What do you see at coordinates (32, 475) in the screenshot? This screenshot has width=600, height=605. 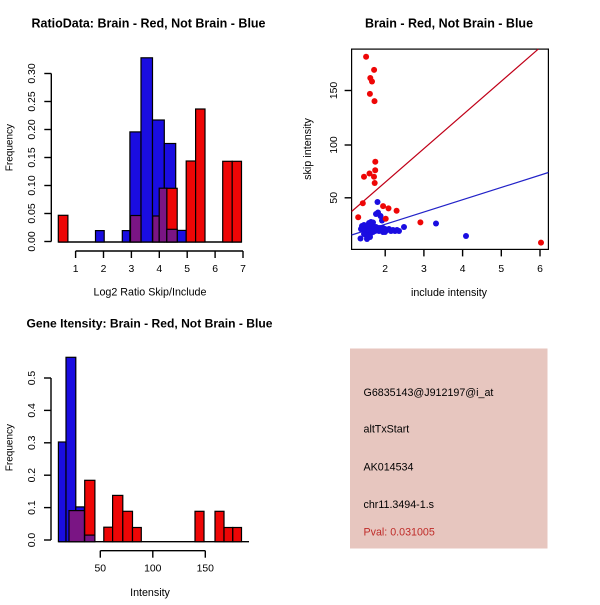 I see `svg-text: 0.2` at bounding box center [32, 475].